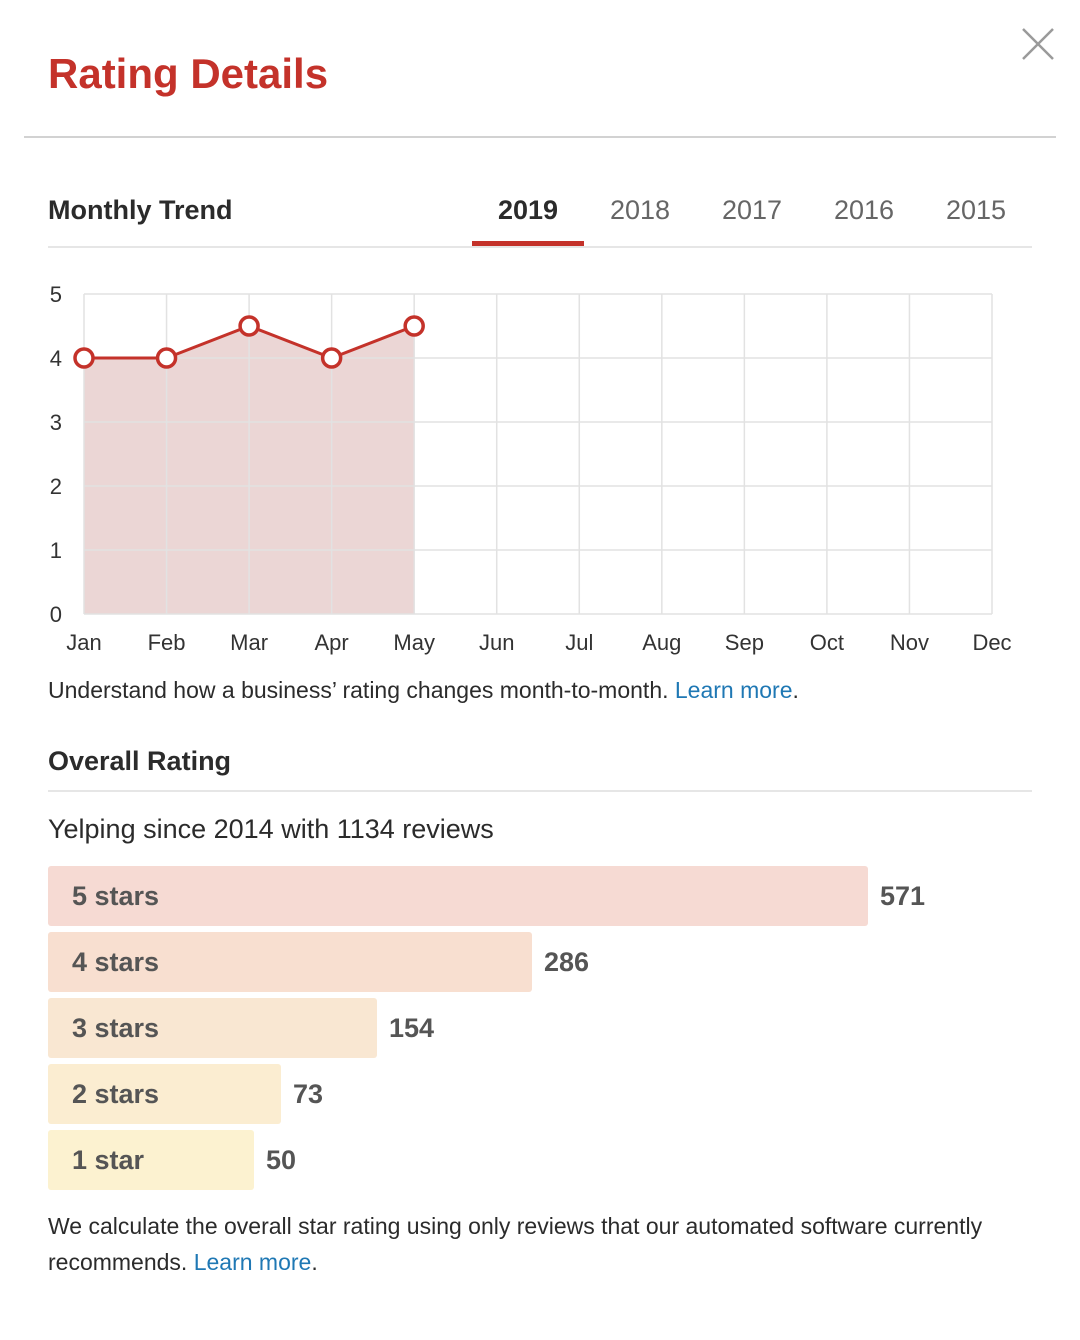  Describe the element at coordinates (151, 1160) in the screenshot. I see `rating-bar: 1 star` at that location.